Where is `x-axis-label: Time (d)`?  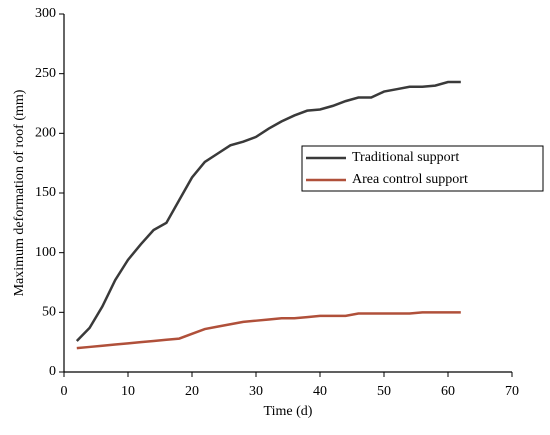 x-axis-label: Time (d) is located at coordinates (288, 411).